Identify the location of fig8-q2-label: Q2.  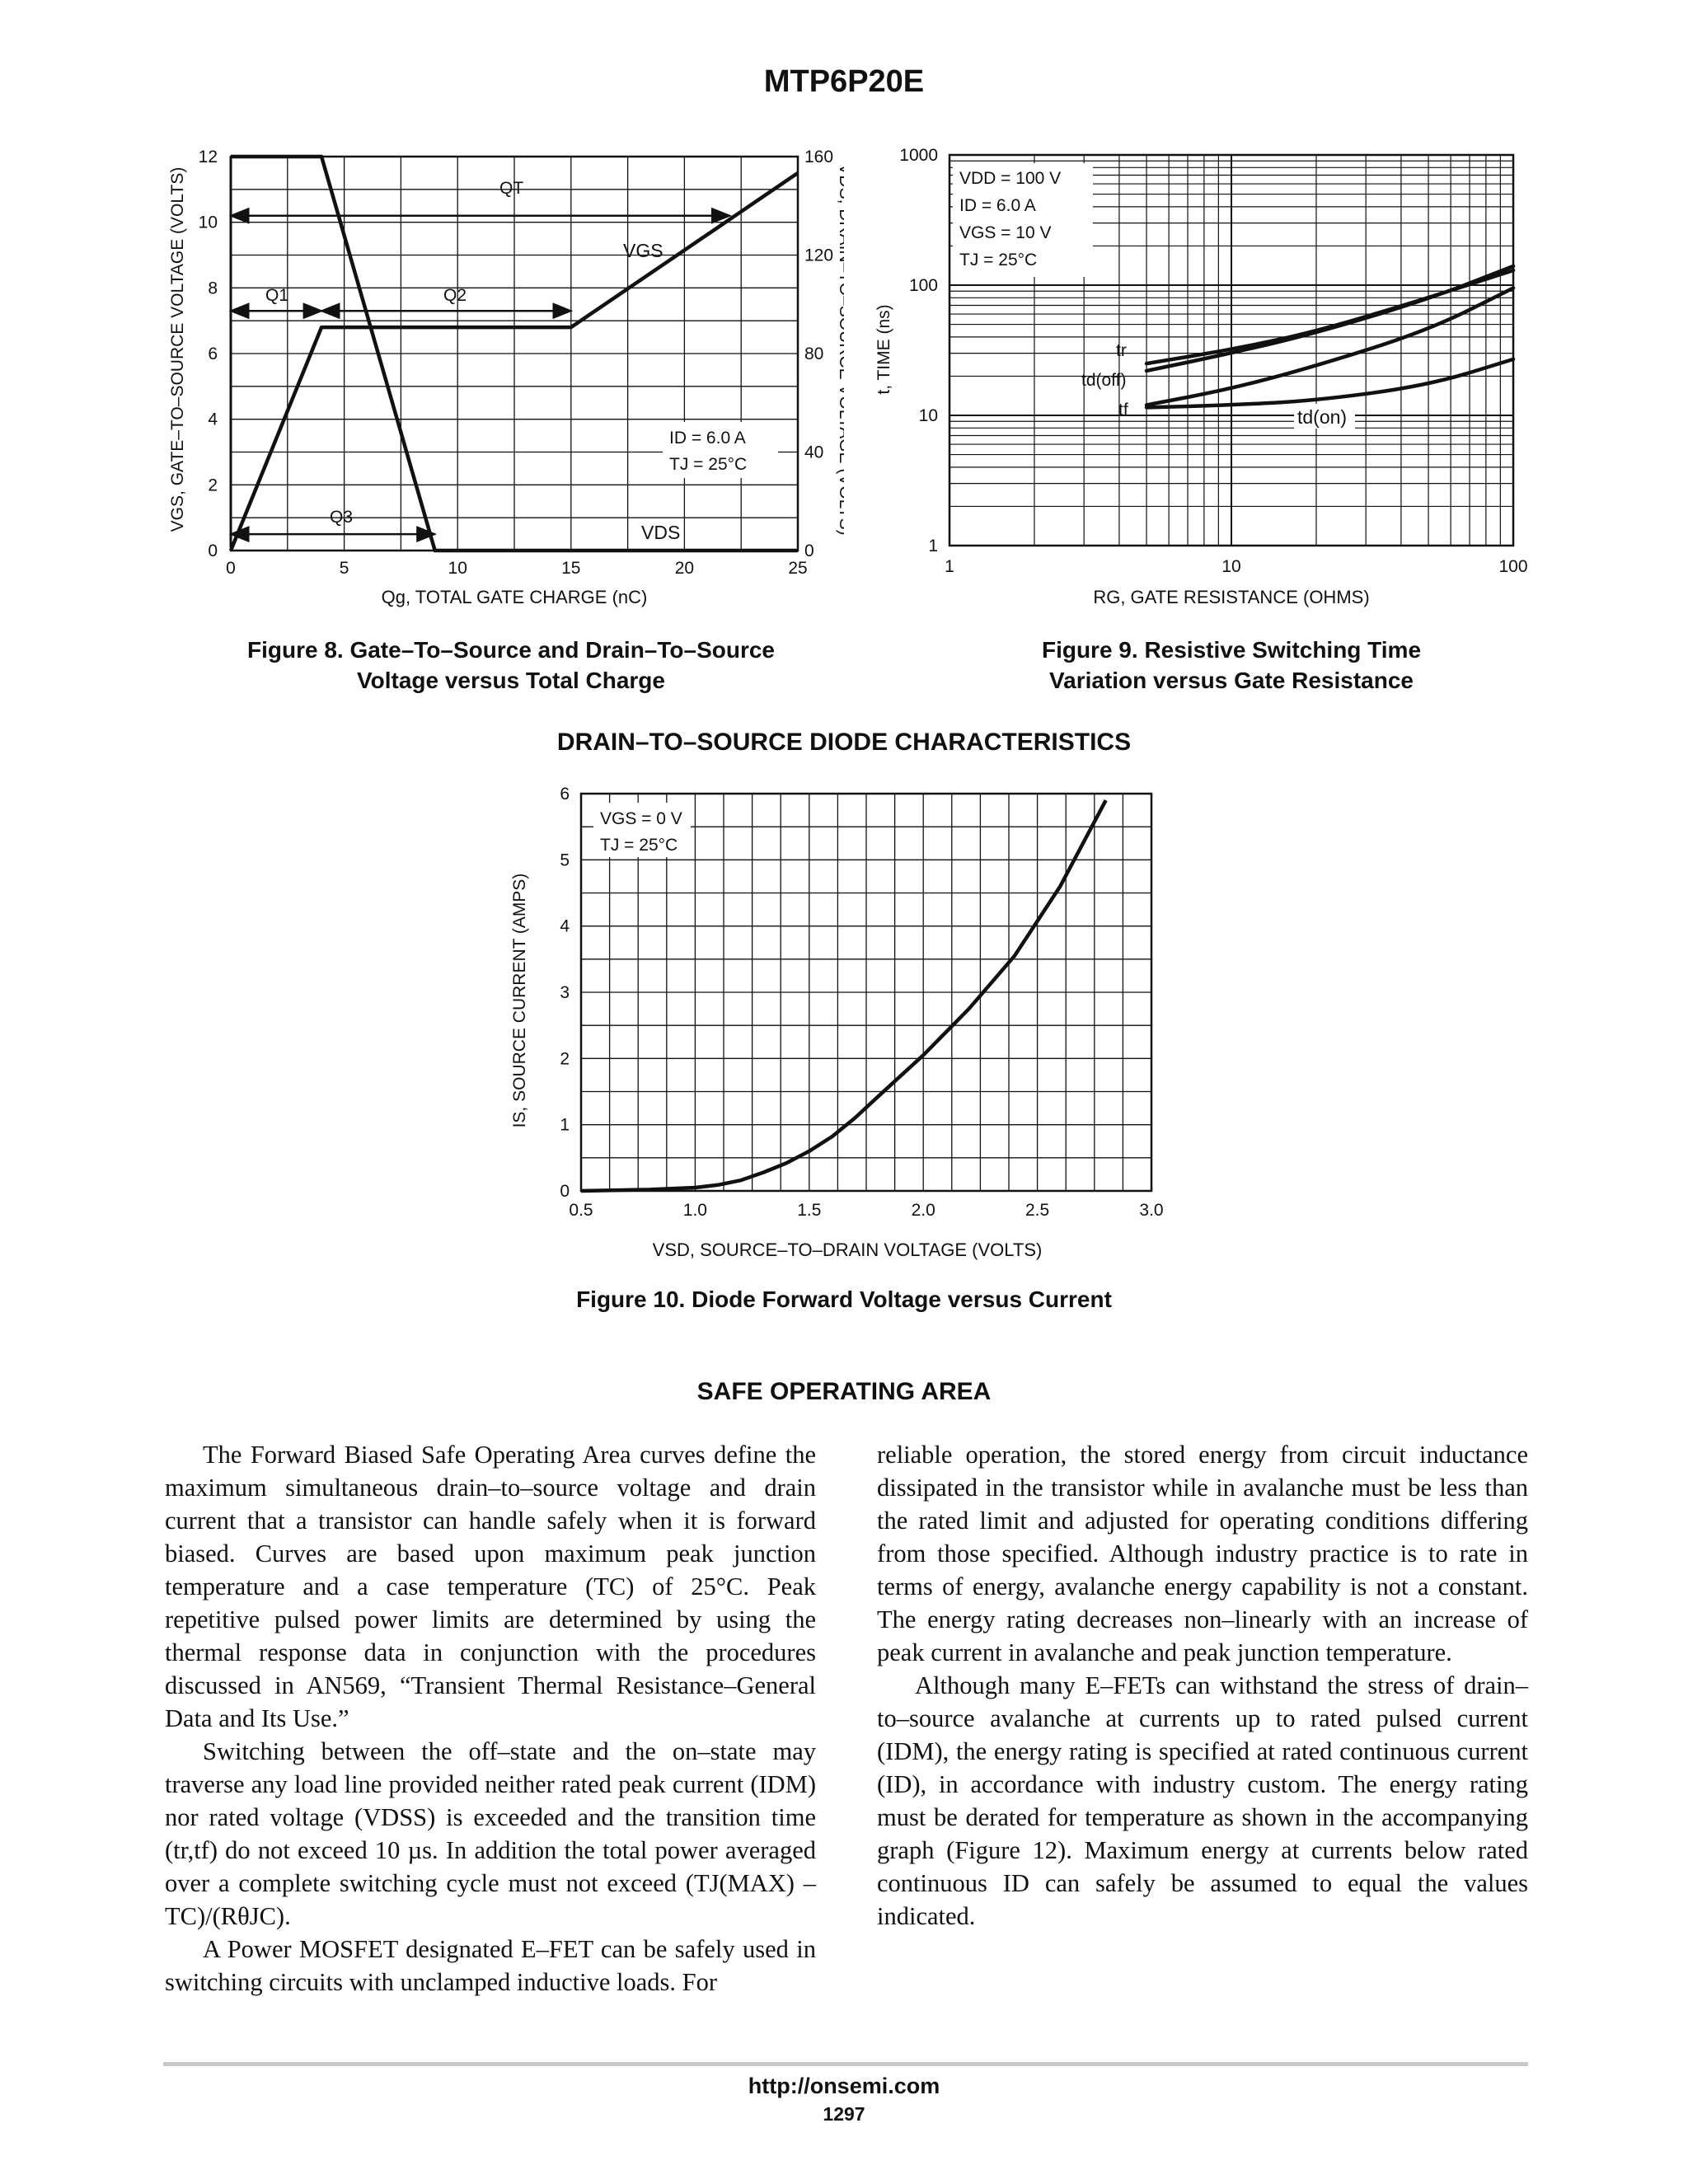
(455, 295).